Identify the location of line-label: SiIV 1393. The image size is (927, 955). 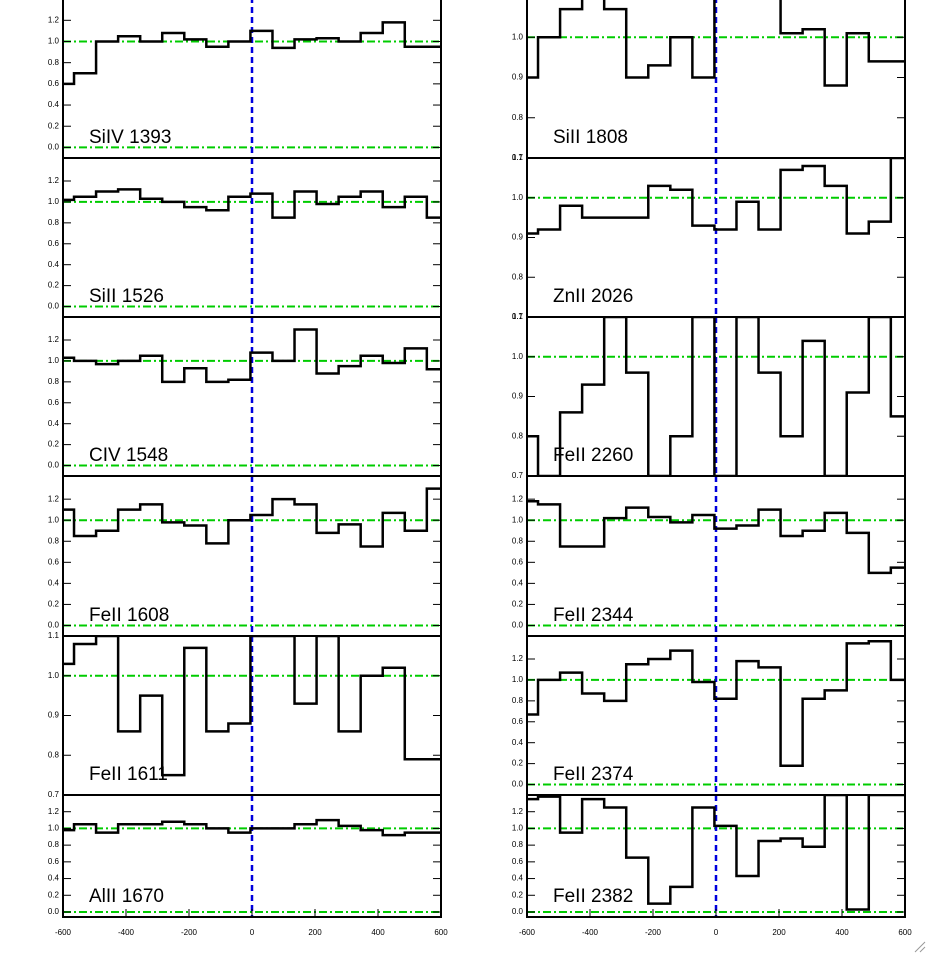
(130, 137).